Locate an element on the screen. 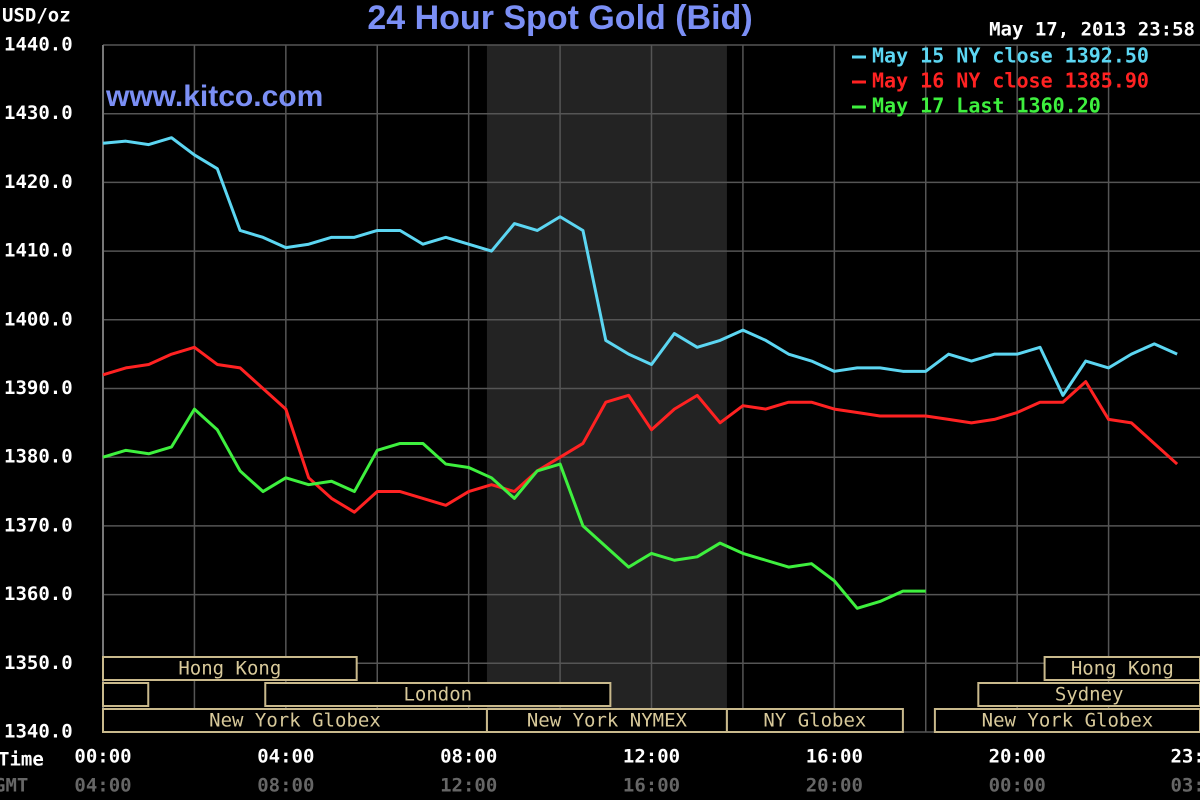 The height and width of the screenshot is (800, 1200). y-tick-label: 1350.0 is located at coordinates (38, 663).